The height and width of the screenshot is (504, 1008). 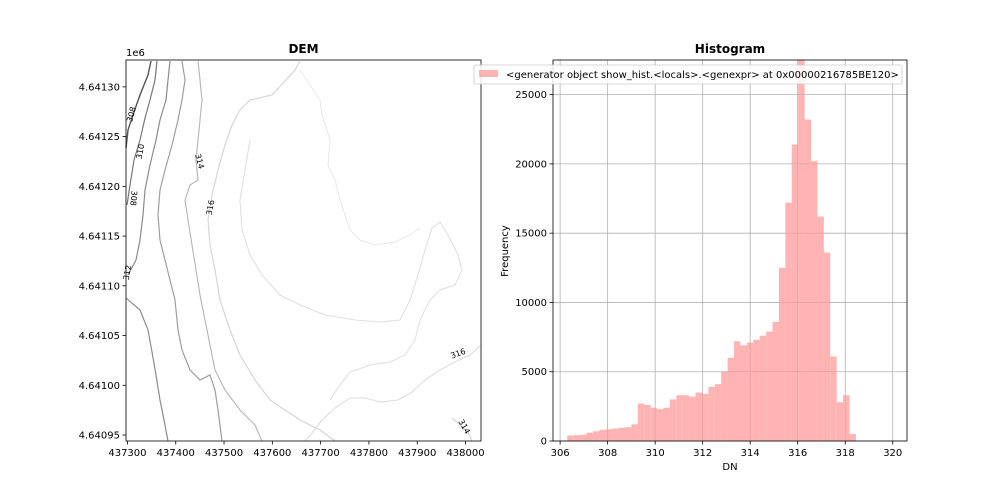 I want to click on dem-y-tick-label: 4.64115, so click(x=99, y=237).